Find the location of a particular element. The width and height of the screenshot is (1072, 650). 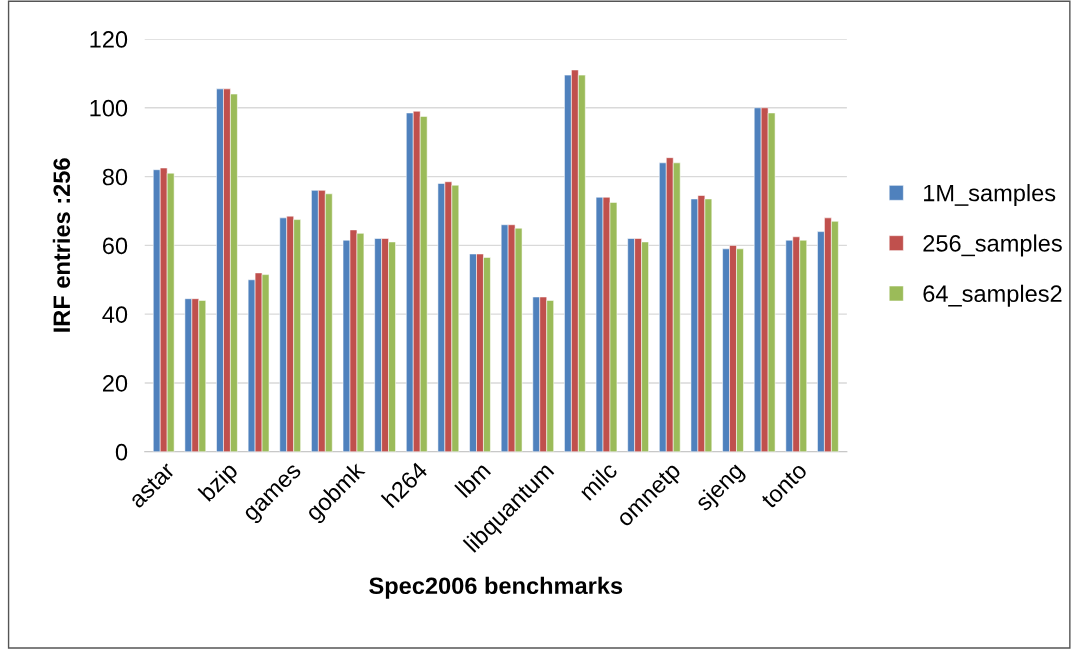

y-tick-label: 80 is located at coordinates (115, 177).